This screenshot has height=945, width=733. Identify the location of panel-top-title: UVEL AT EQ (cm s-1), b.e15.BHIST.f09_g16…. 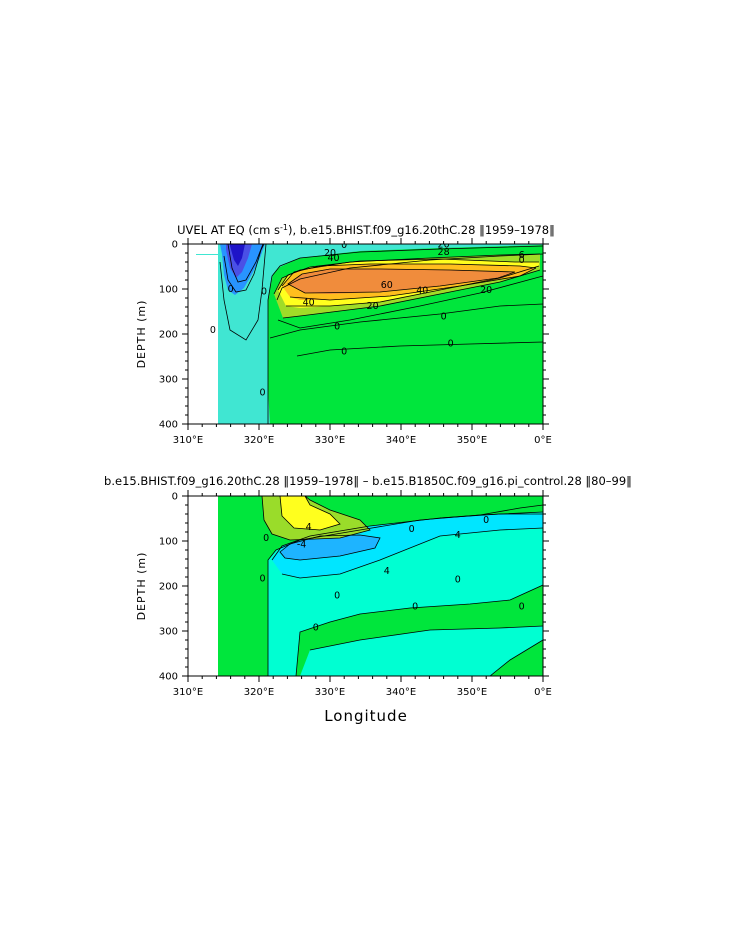
(366, 230).